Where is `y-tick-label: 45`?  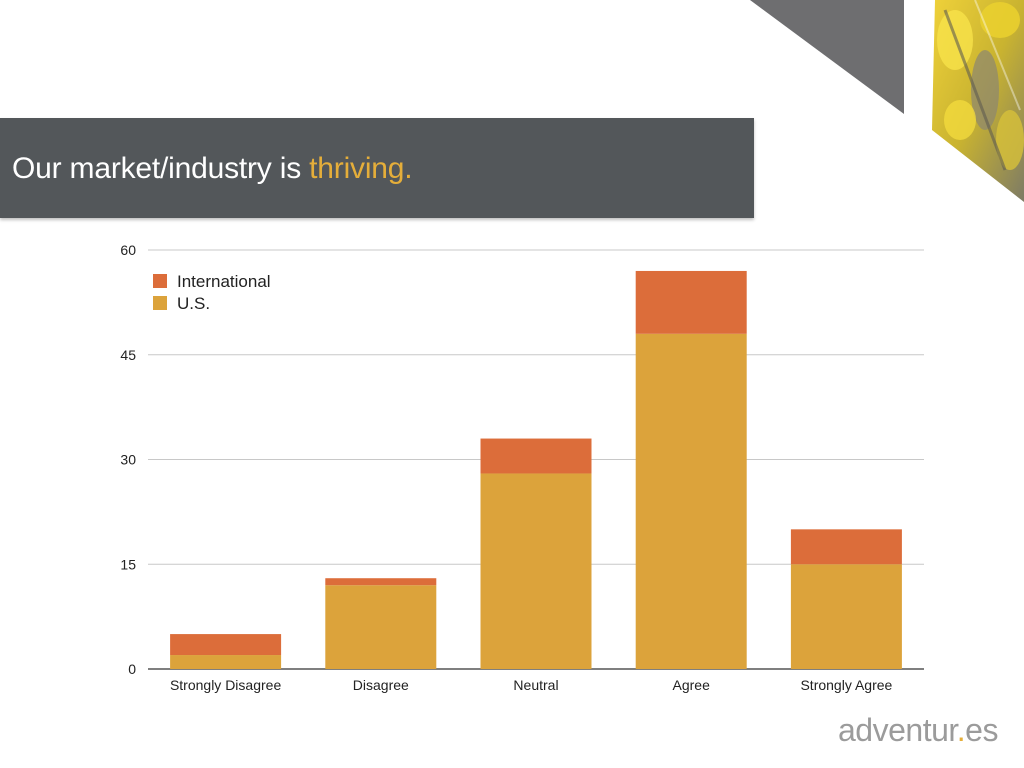 y-tick-label: 45 is located at coordinates (128, 355).